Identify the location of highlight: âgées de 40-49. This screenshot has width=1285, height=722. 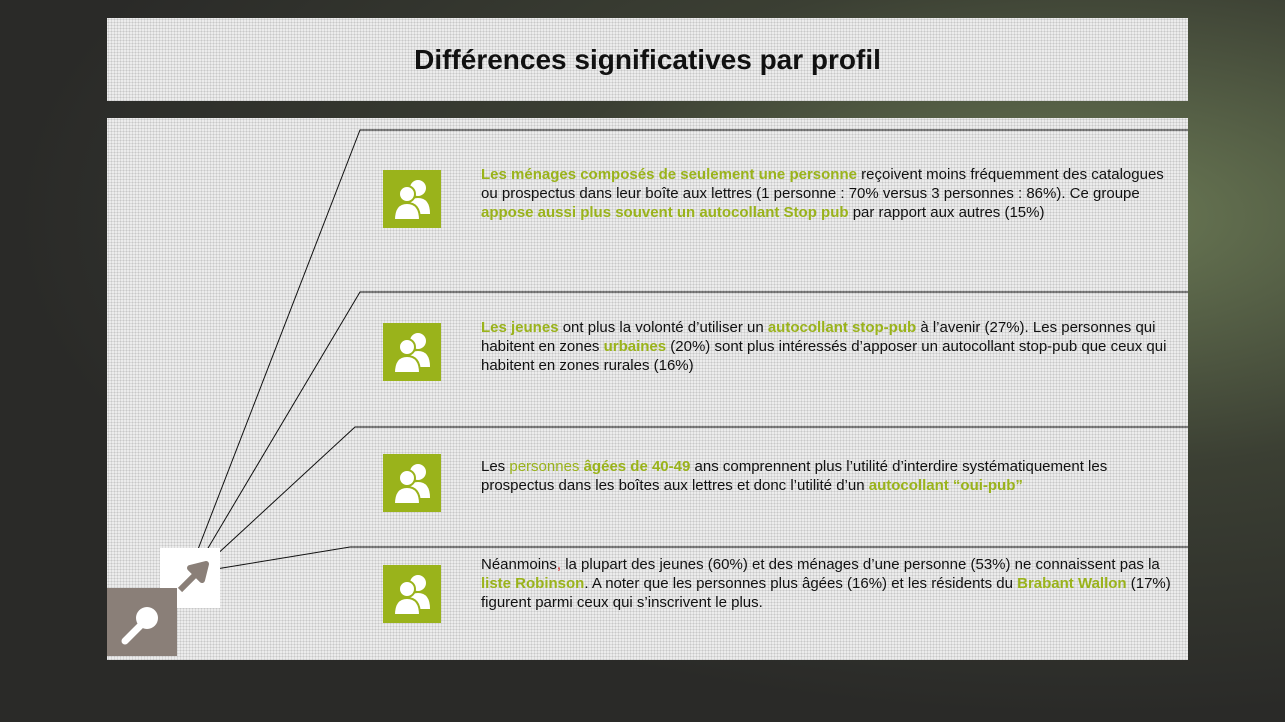
(637, 466).